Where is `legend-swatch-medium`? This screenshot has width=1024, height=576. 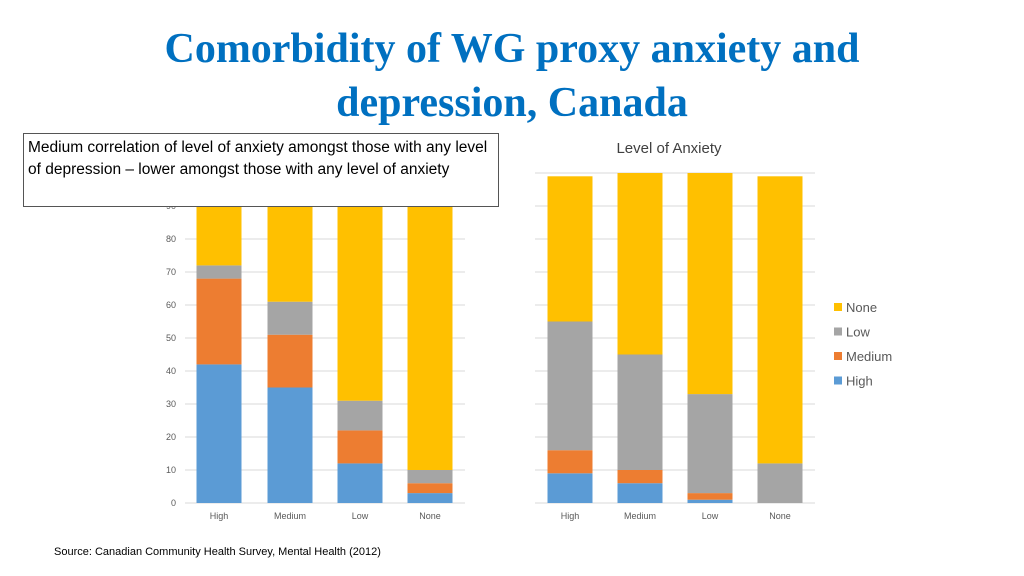 legend-swatch-medium is located at coordinates (838, 356).